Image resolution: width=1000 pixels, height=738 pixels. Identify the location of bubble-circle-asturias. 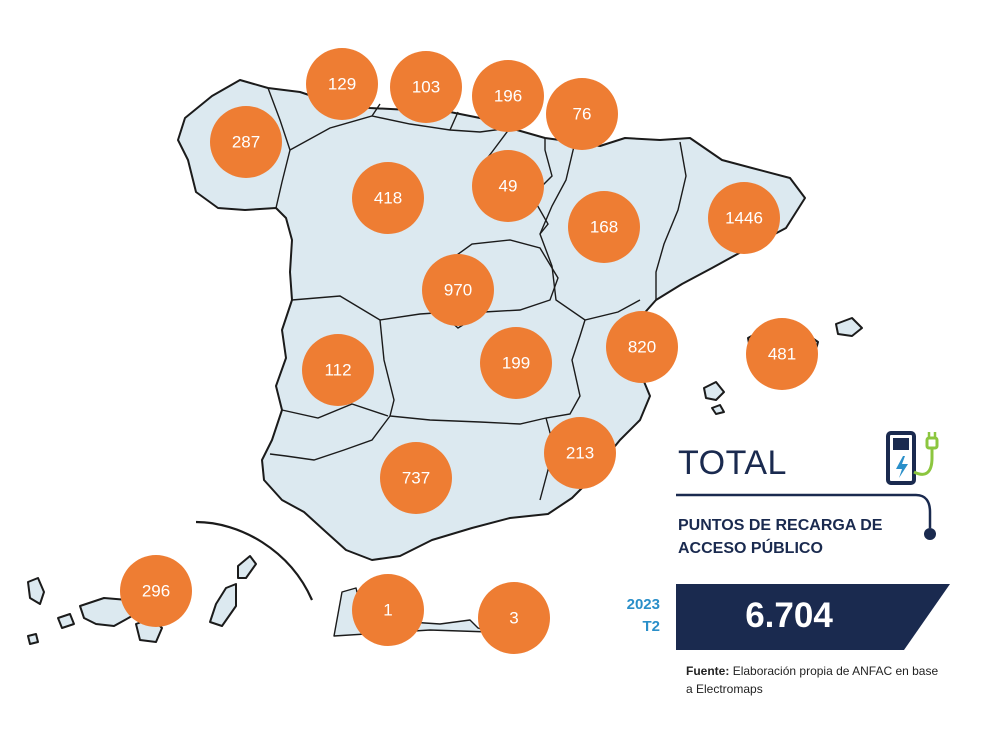
(342, 84).